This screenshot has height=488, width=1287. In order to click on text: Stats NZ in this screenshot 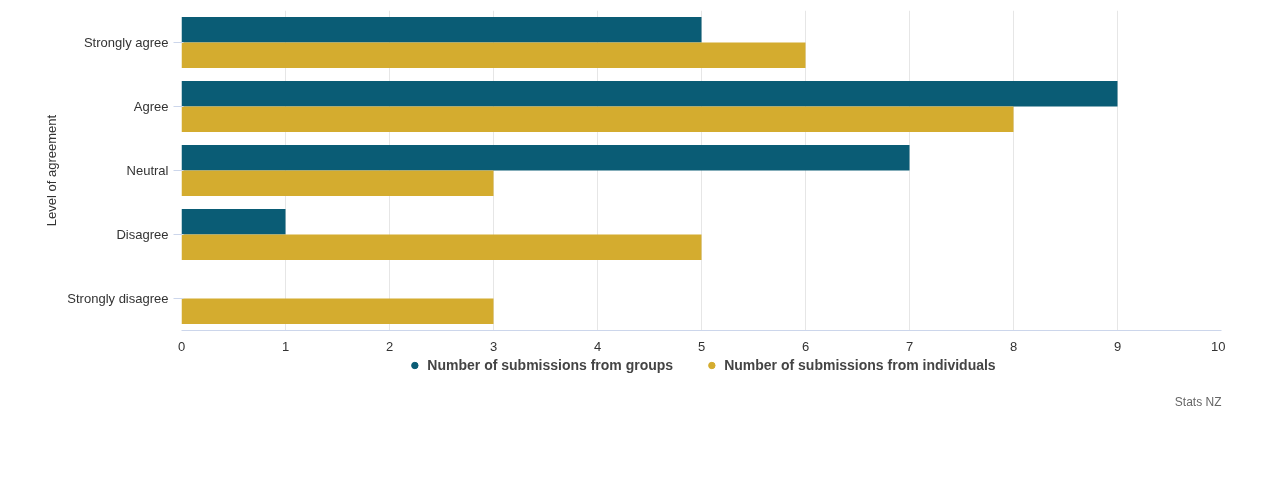, I will do `click(1198, 401)`.